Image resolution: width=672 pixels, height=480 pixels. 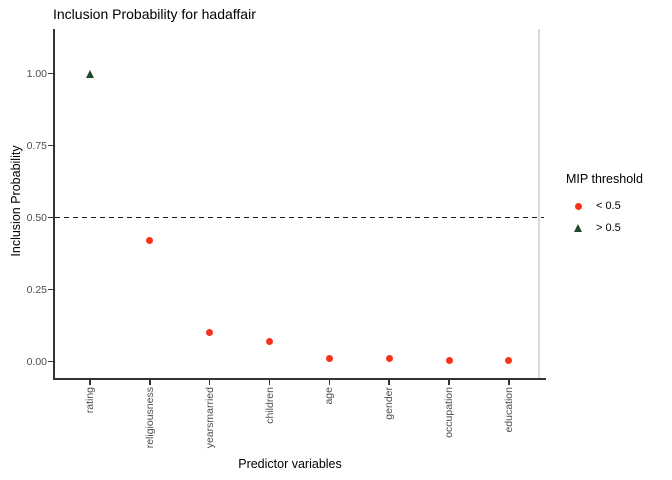 What do you see at coordinates (36, 361) in the screenshot?
I see `y-tick-label: 0.00` at bounding box center [36, 361].